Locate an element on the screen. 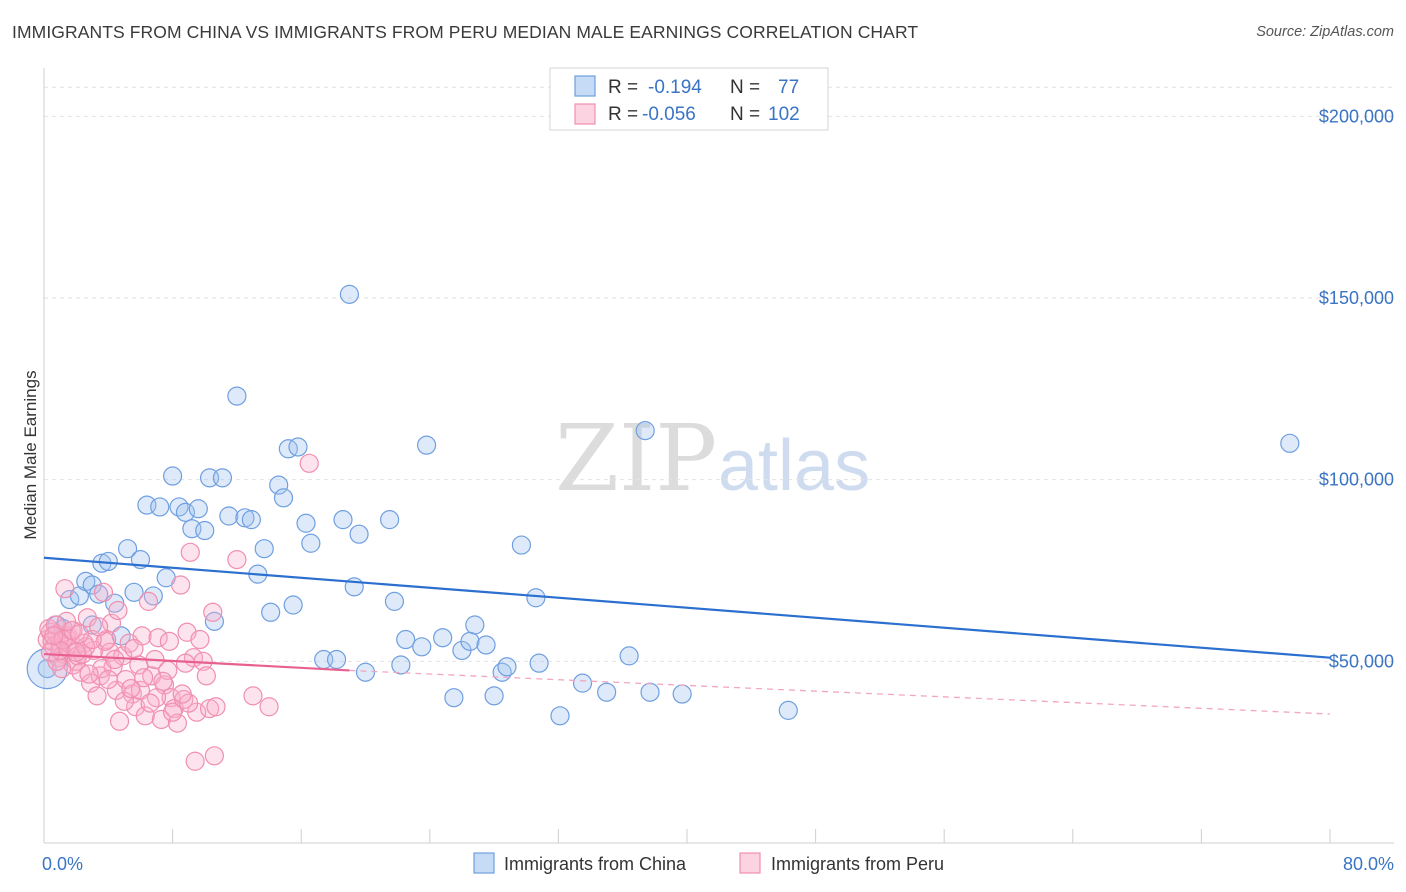 The image size is (1406, 892). legend-peru-swatch is located at coordinates (585, 114).